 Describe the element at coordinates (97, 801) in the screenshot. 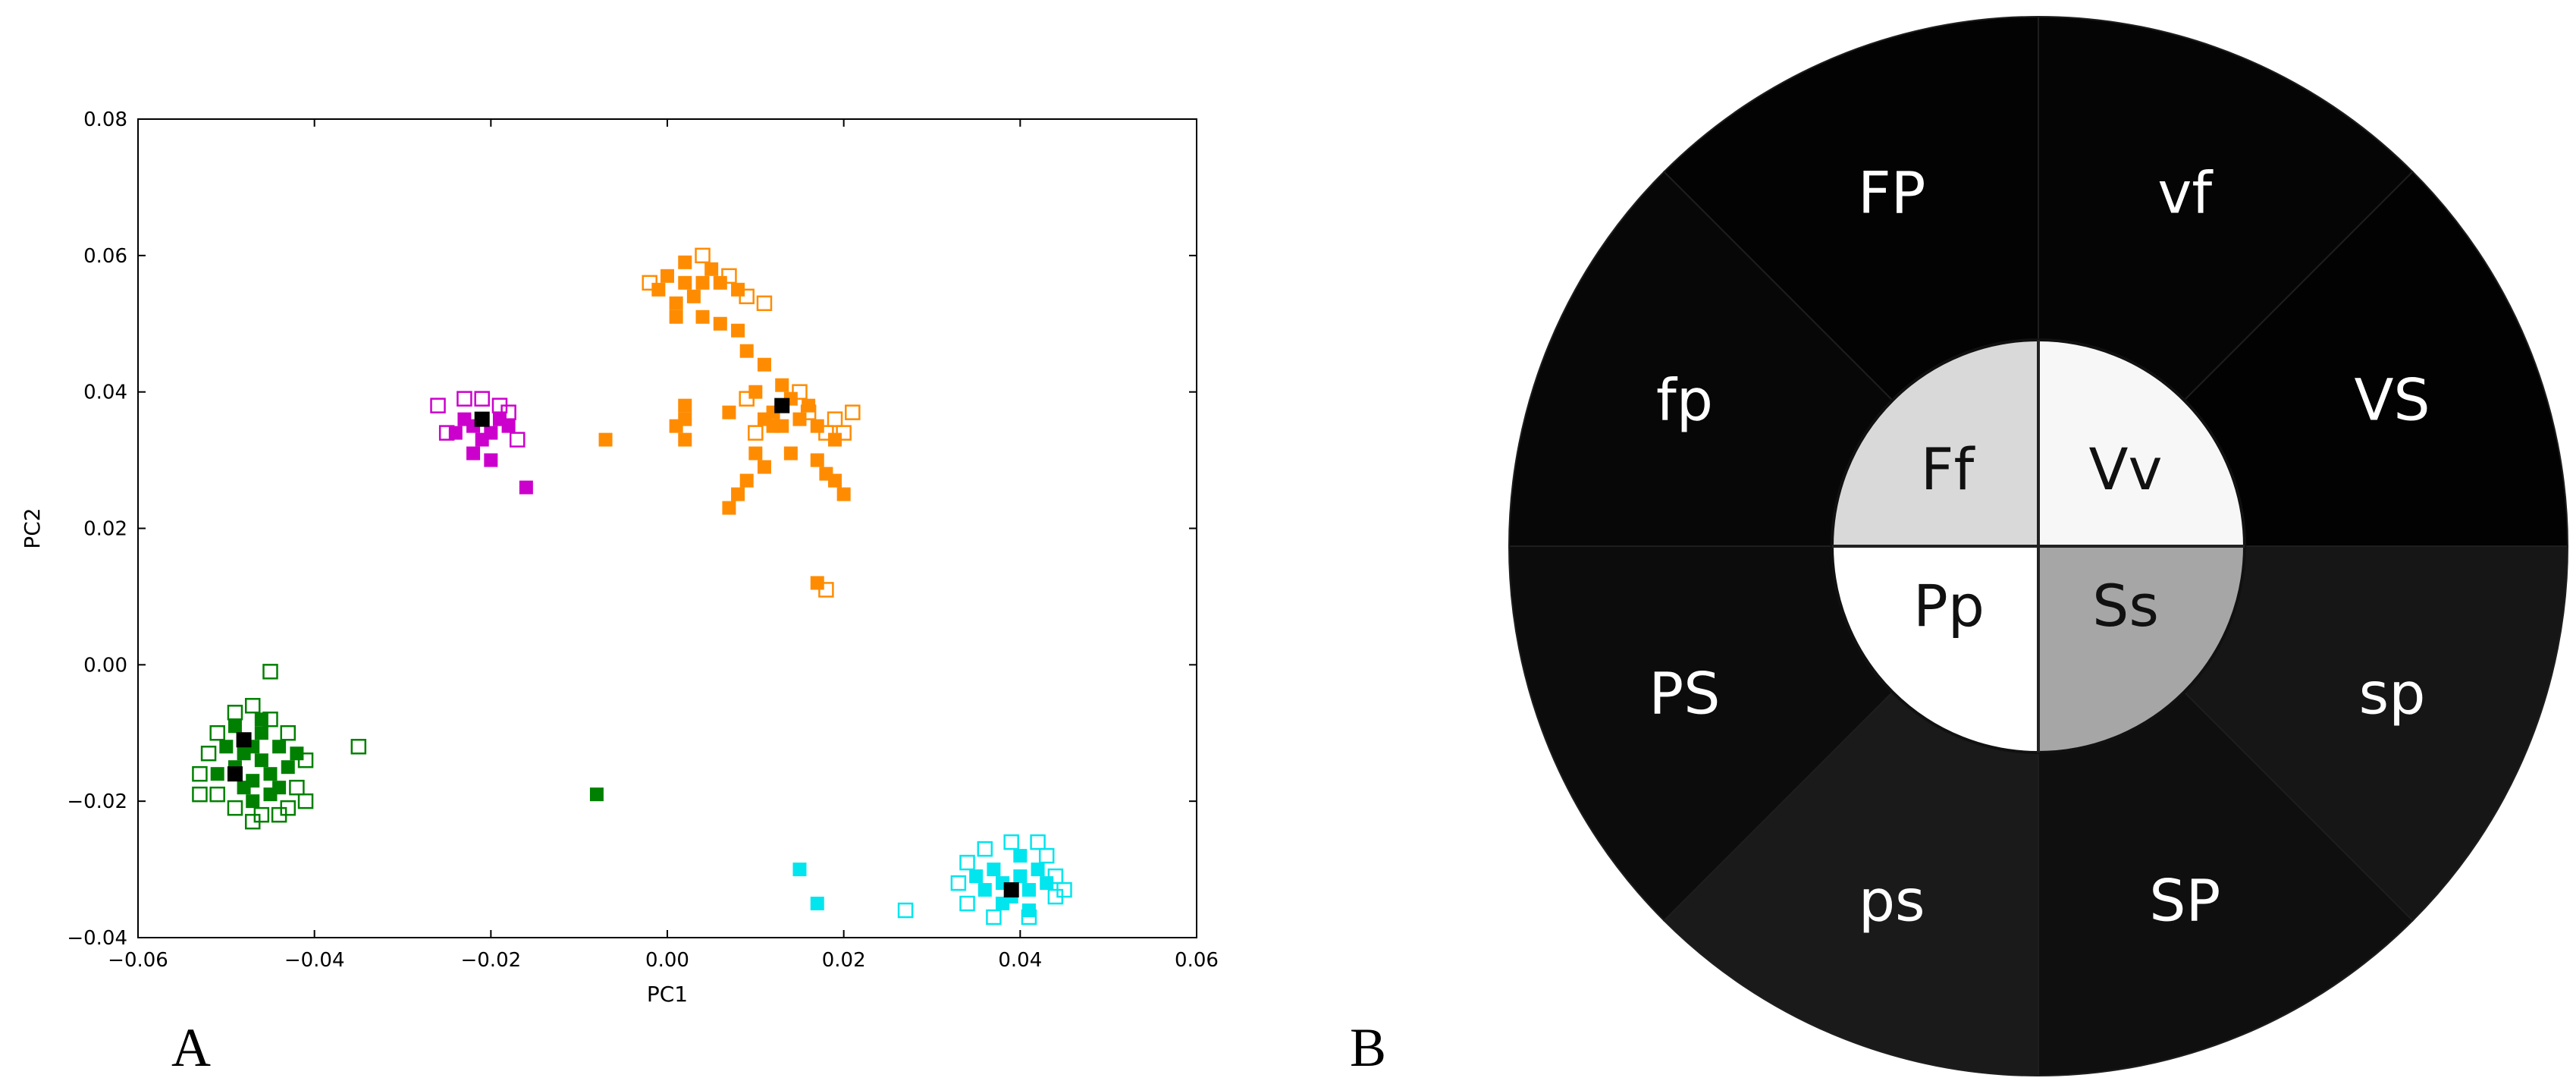

I see `y-tick-label: −0.02` at that location.